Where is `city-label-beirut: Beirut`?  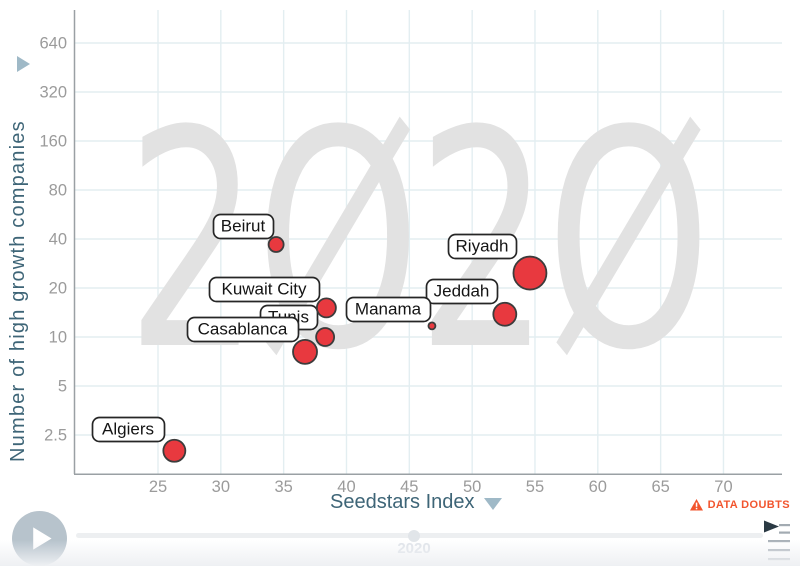
city-label-beirut: Beirut is located at coordinates (243, 226).